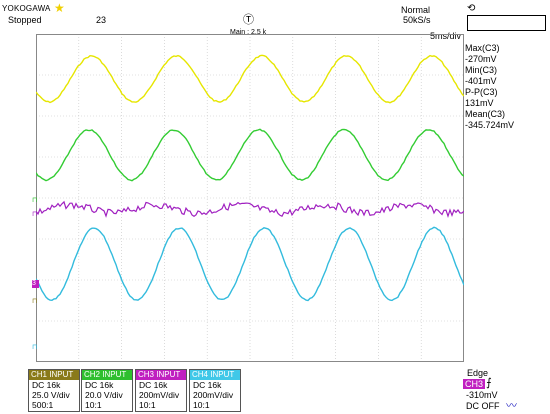 This screenshot has height=414, width=550. I want to click on ch3-scale: 200mV/div, so click(159, 395).